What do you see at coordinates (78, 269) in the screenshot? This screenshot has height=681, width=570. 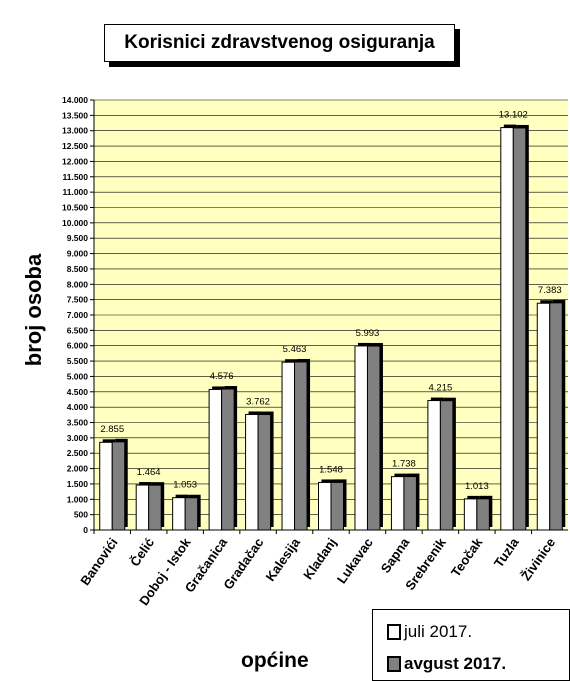 I see `y-tick-label: 8.500` at bounding box center [78, 269].